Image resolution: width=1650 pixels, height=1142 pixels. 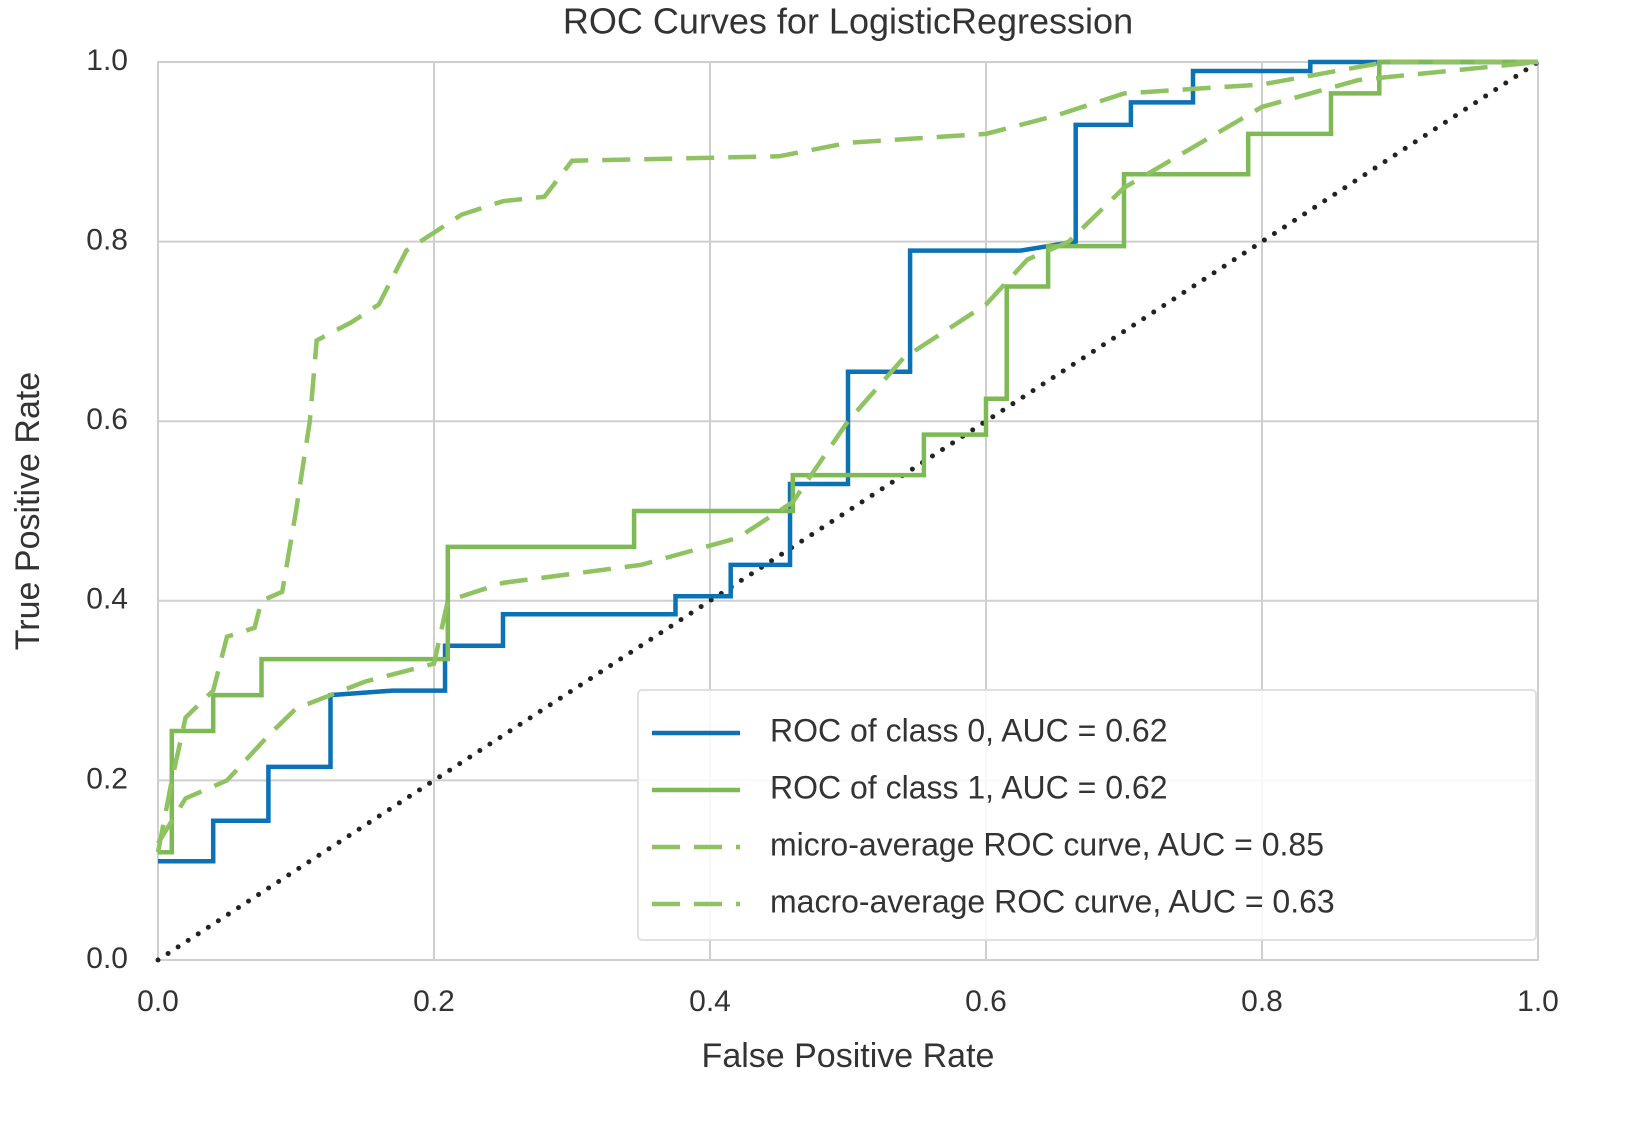 I want to click on y-tick-label: 0.4, so click(x=107, y=599).